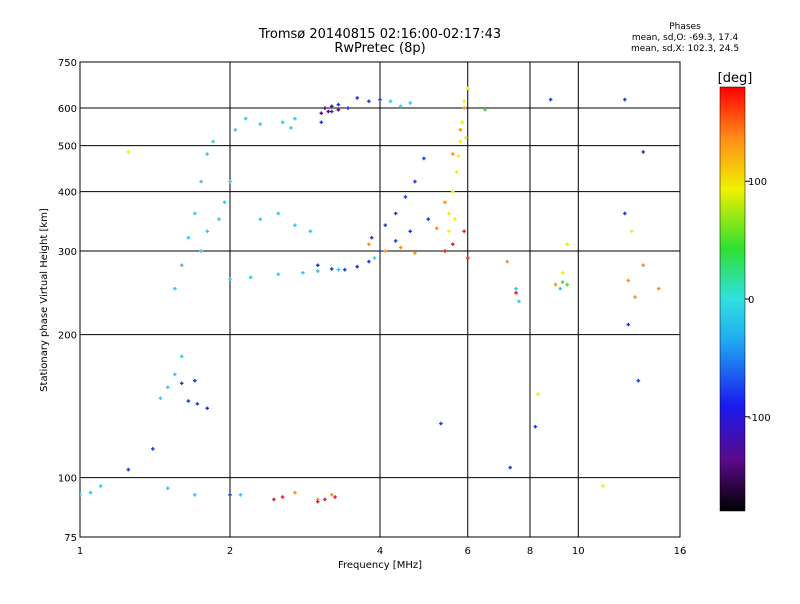 This screenshot has width=800, height=604. I want to click on x-tick-label: 10, so click(578, 551).